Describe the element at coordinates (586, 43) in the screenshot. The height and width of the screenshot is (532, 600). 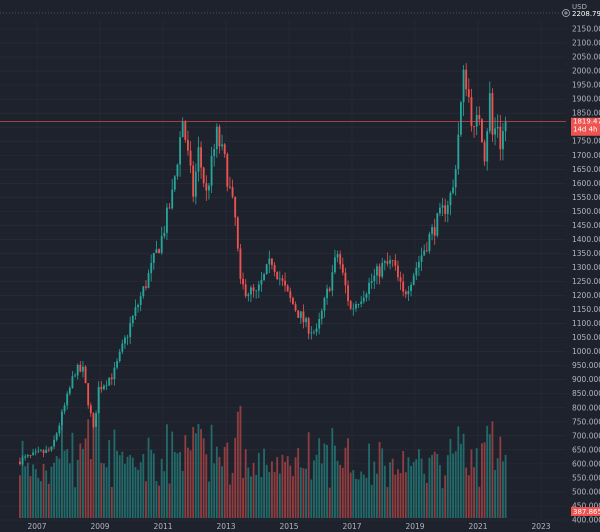
I see `y-tick-label: 2100.000` at that location.